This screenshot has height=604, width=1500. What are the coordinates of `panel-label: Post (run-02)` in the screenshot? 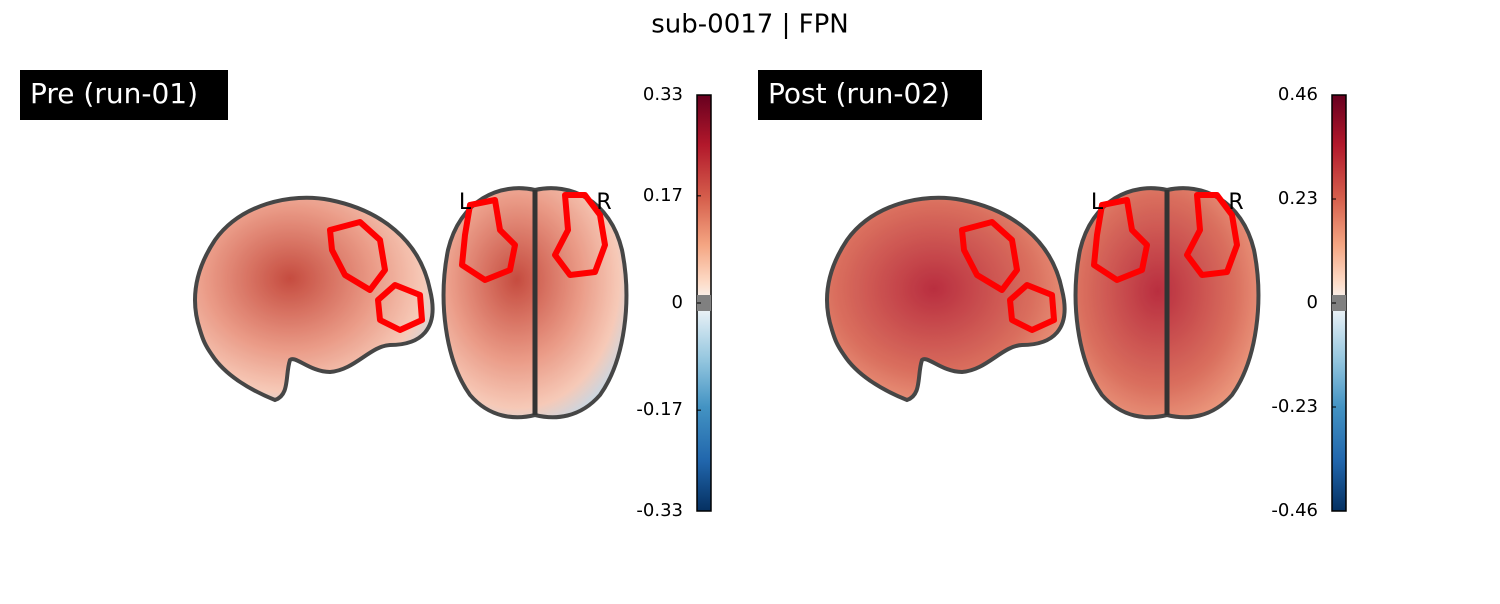 It's located at (859, 93).